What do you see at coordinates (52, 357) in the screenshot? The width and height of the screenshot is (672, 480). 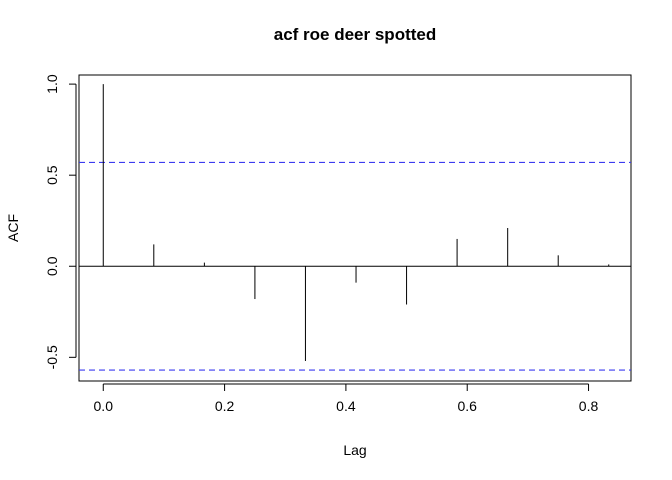 I see `y-tick-label: -0.5` at bounding box center [52, 357].